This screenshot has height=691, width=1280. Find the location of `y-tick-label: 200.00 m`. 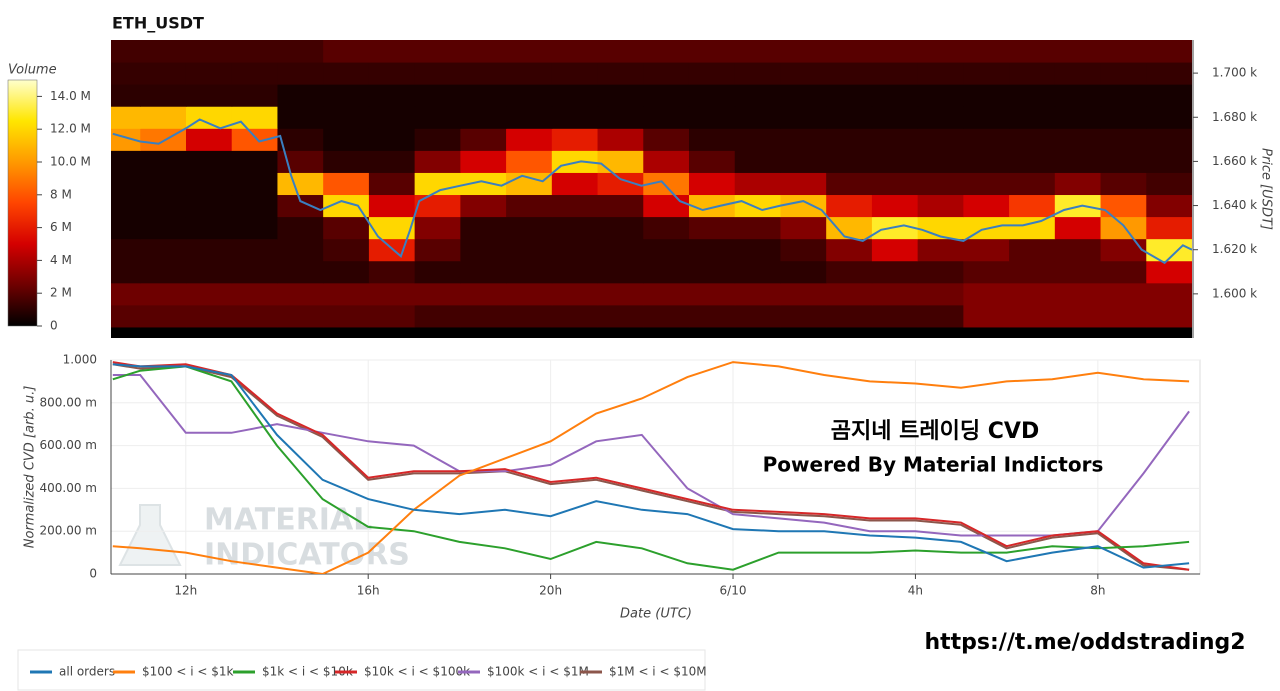

y-tick-label: 200.00 m is located at coordinates (69, 531).